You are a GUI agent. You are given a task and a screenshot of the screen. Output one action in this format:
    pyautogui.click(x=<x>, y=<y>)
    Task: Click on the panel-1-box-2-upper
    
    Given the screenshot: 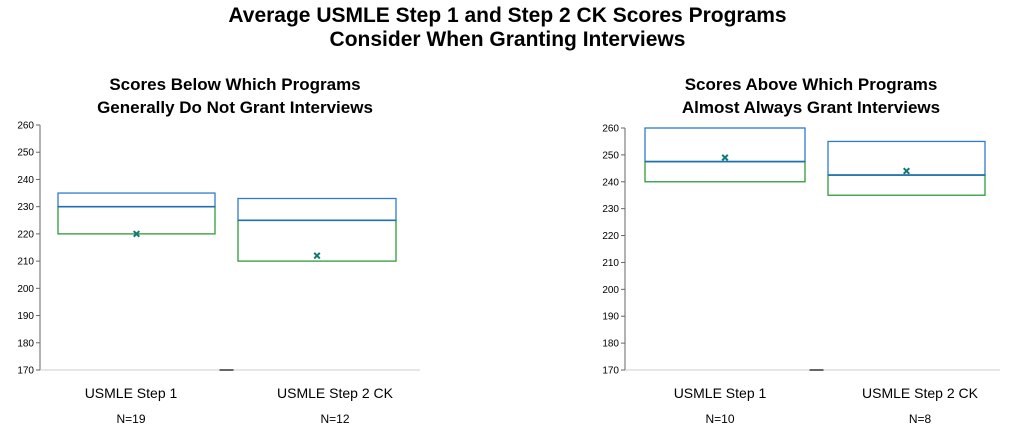 What is the action you would take?
    pyautogui.click(x=317, y=209)
    